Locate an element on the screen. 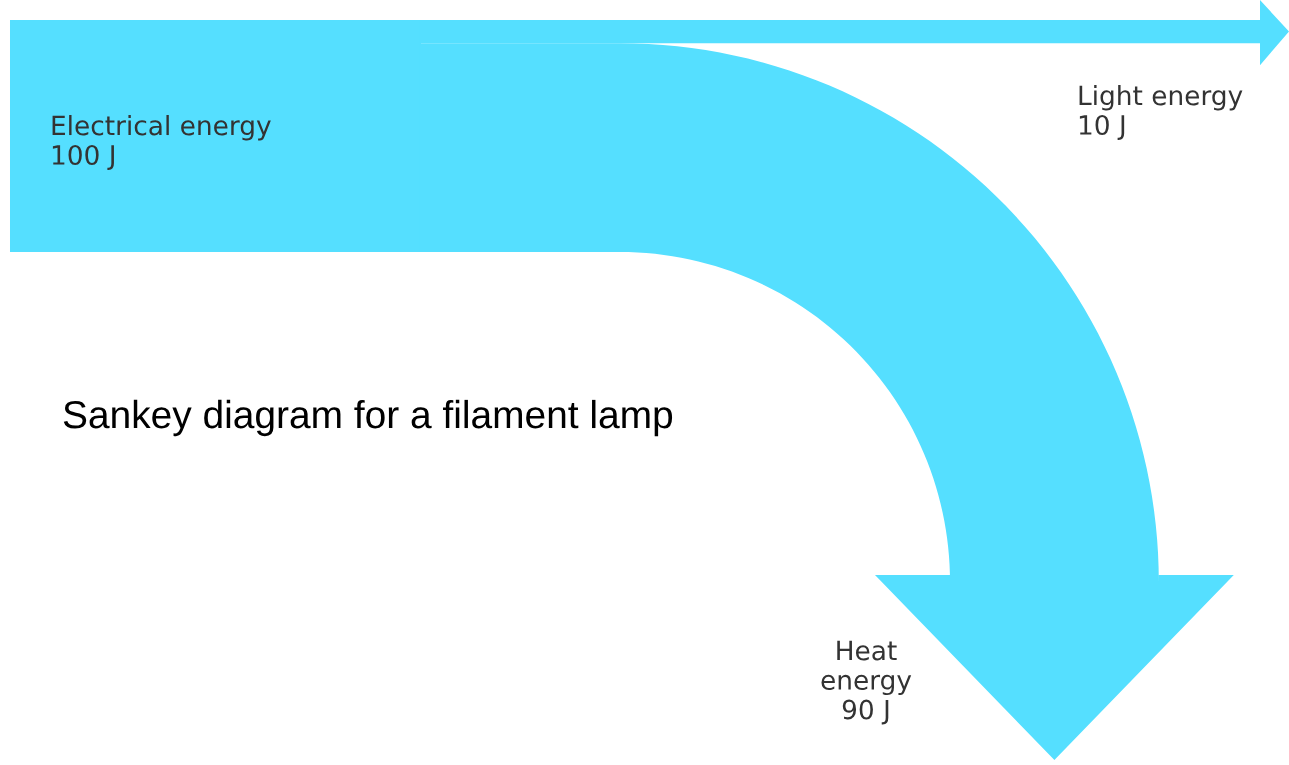 The height and width of the screenshot is (765, 1289). data-label: 100 J is located at coordinates (83, 157).